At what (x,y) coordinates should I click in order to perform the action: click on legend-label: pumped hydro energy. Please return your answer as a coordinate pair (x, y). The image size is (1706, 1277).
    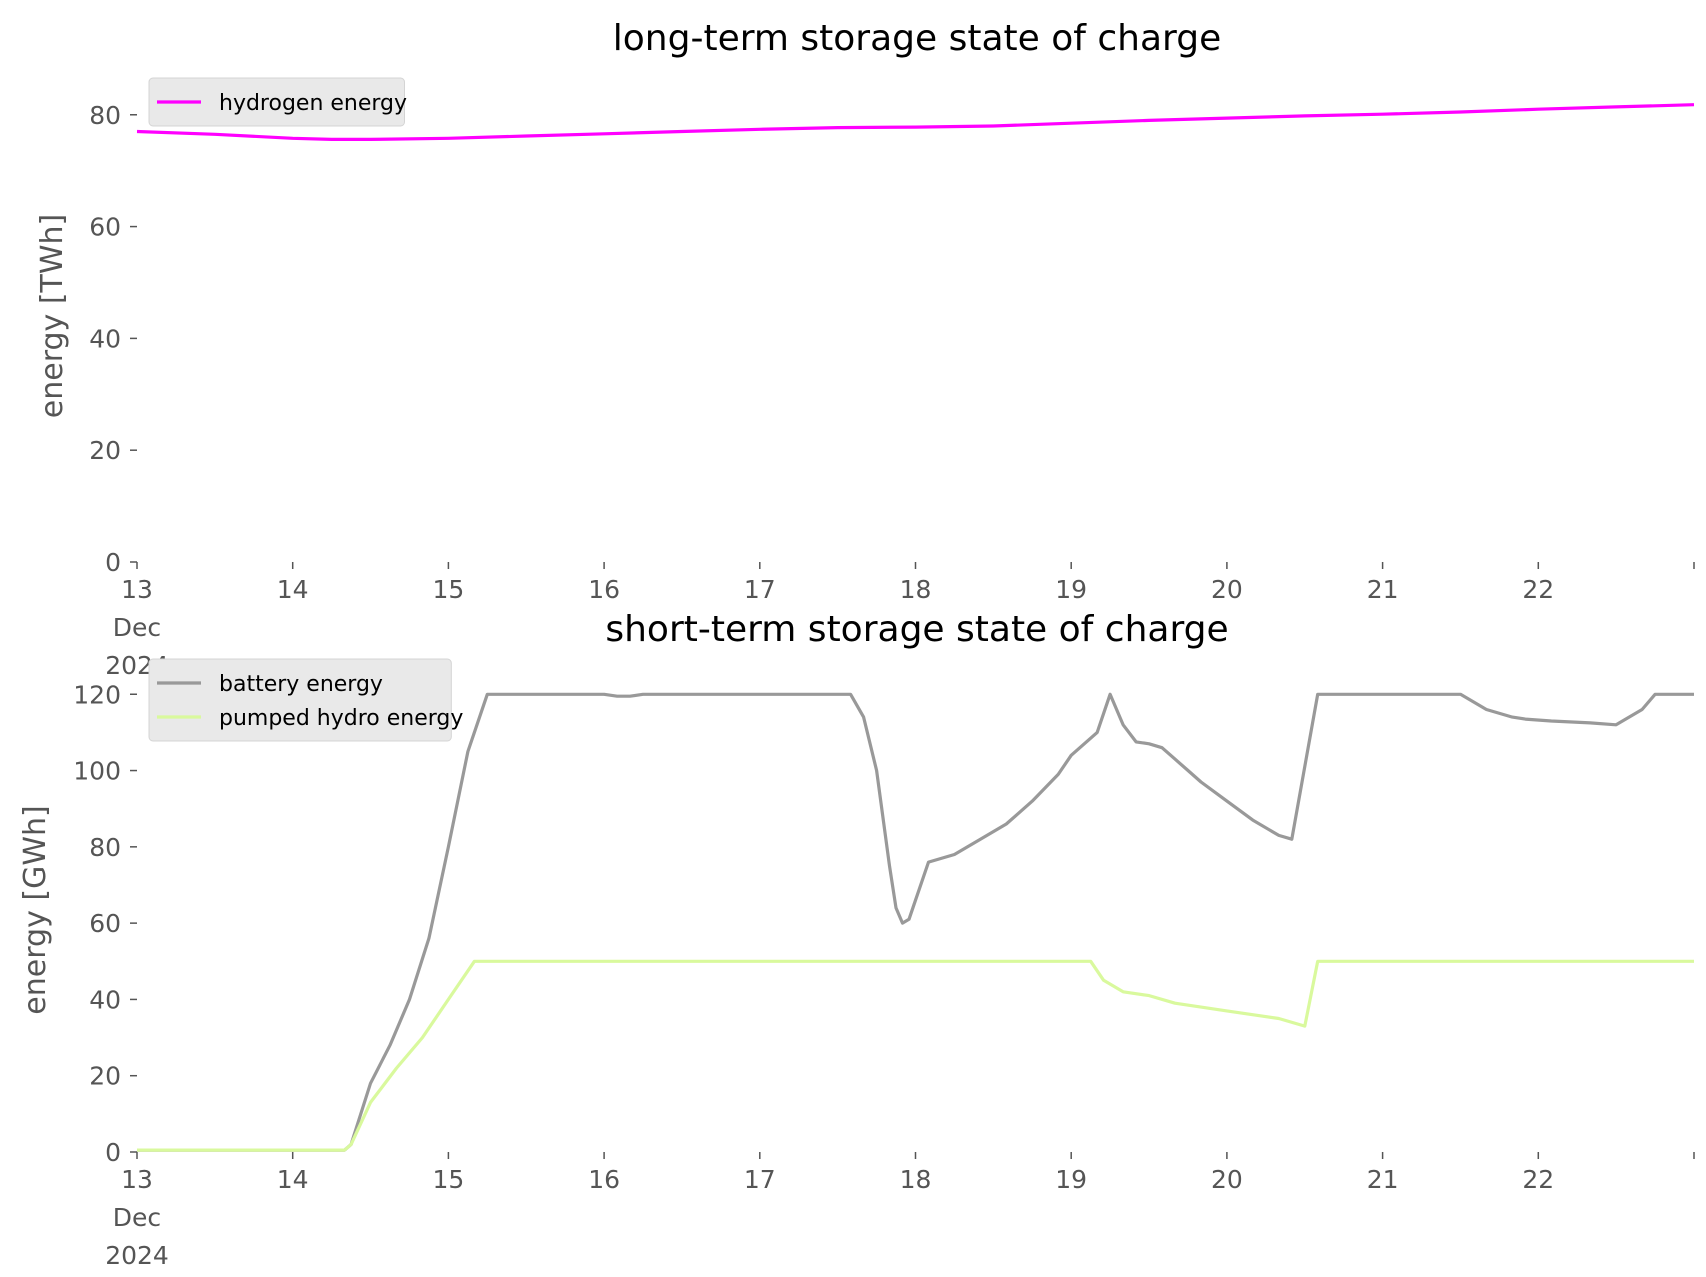
    Looking at the image, I should click on (341, 718).